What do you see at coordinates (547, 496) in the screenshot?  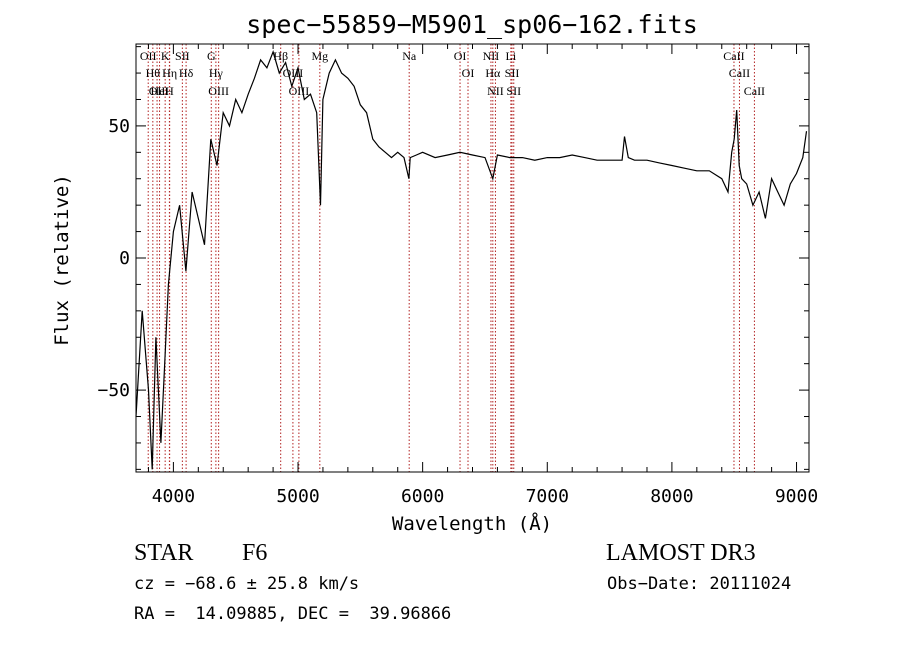 I see `x-tick-label-3: 7000` at bounding box center [547, 496].